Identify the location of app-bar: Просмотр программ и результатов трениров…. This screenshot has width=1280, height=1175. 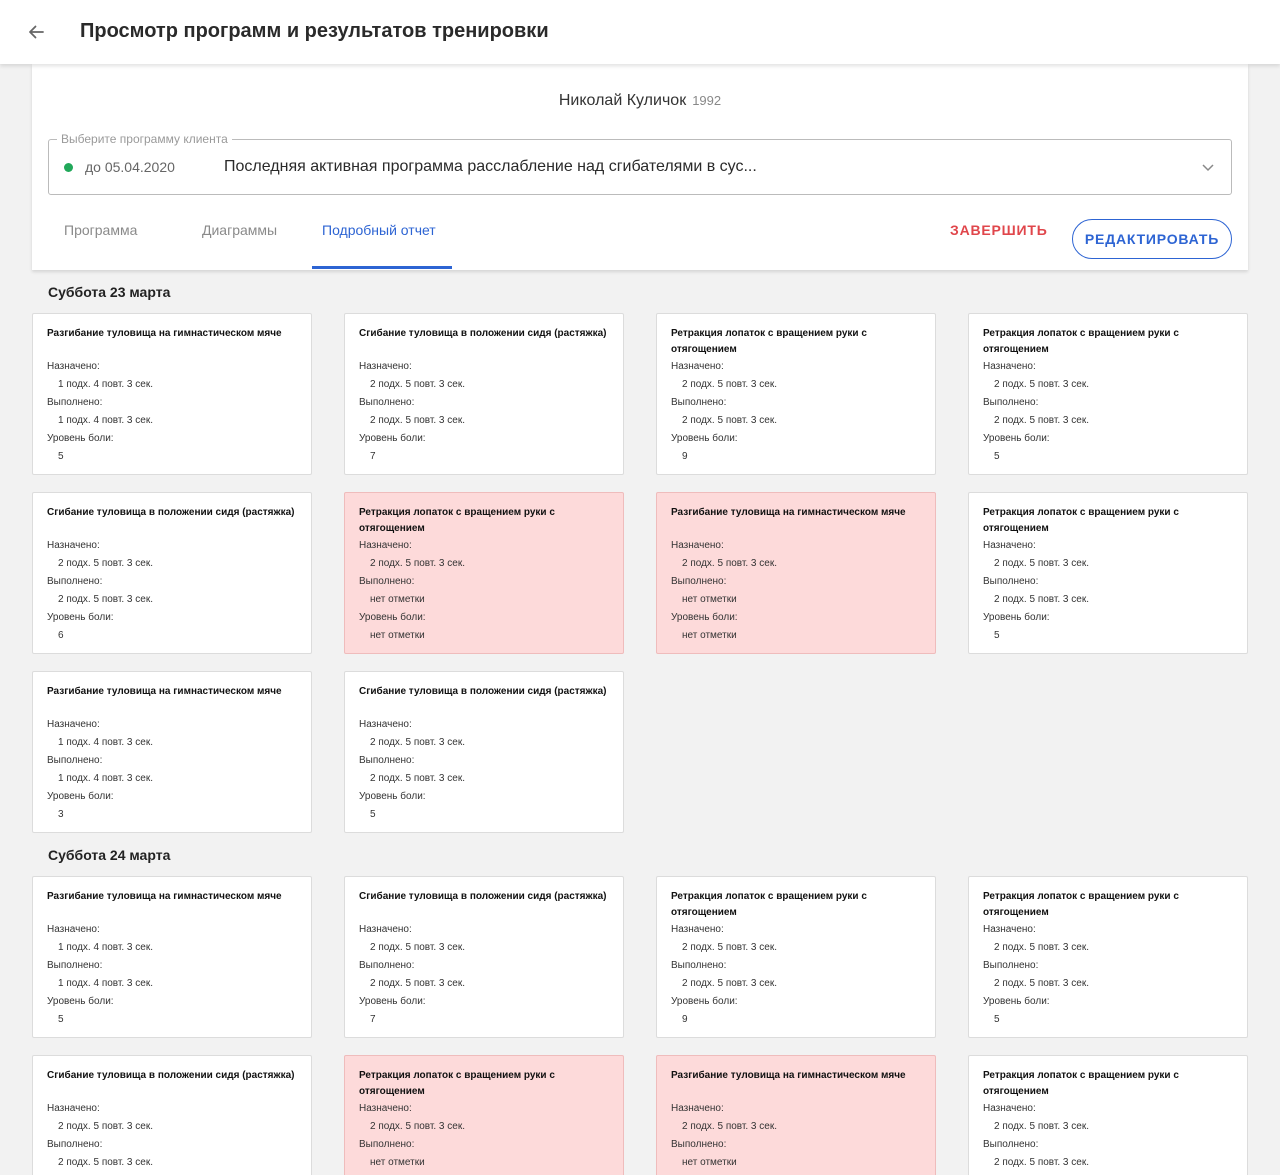
(640, 32).